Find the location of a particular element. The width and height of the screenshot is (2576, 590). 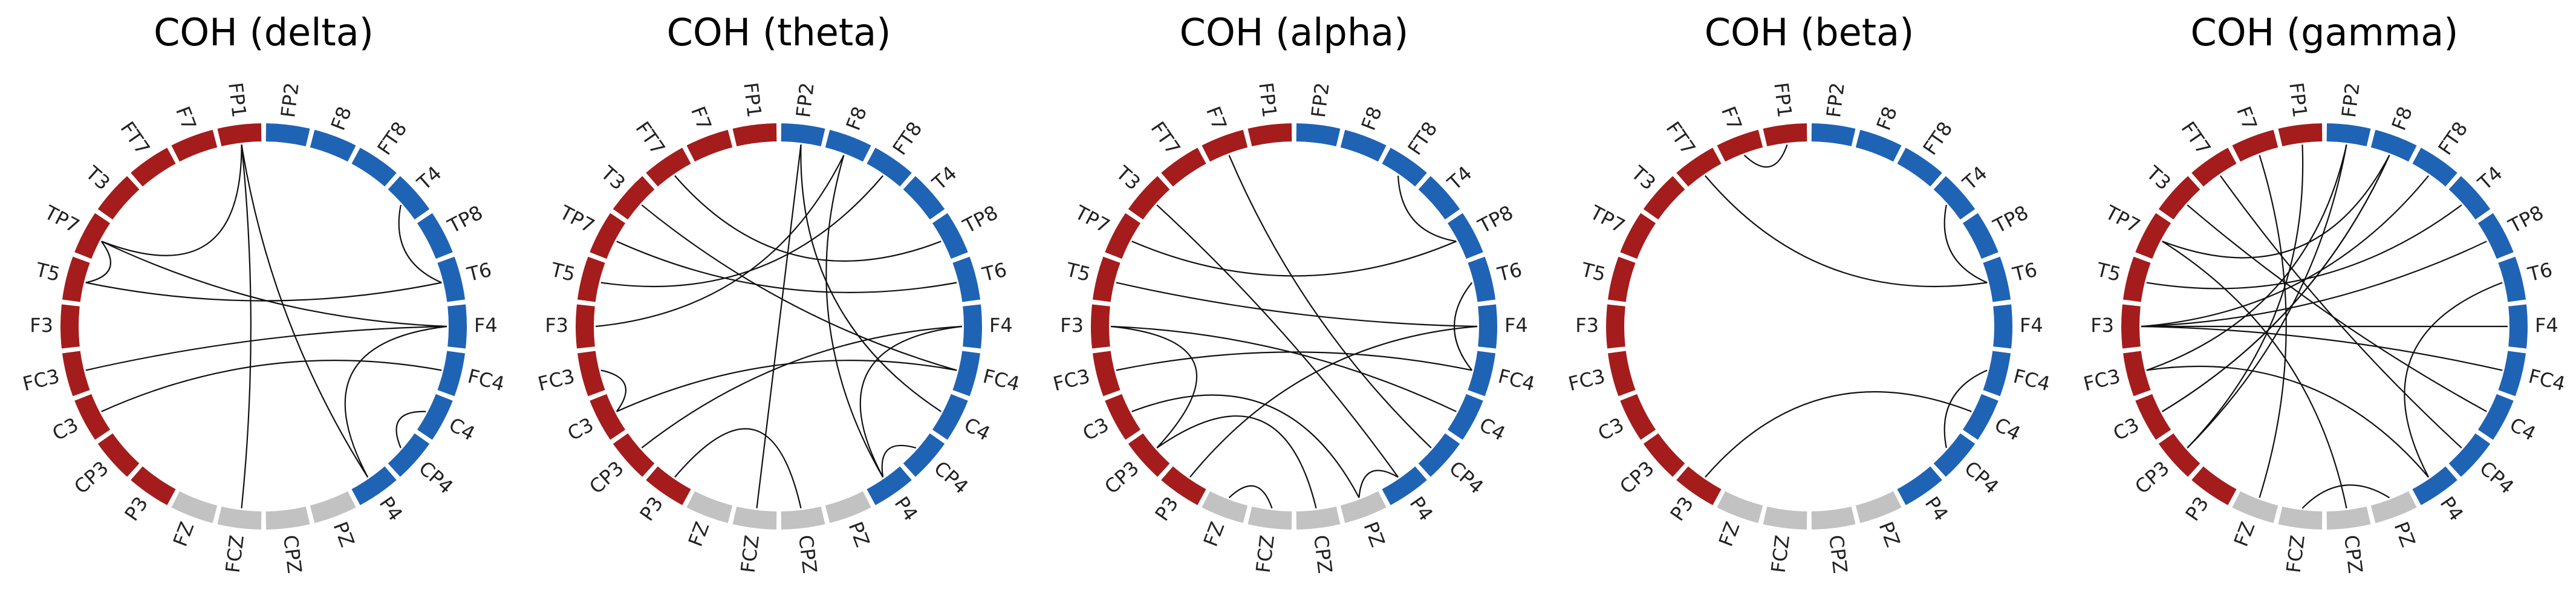

electrode-label: FT8 is located at coordinates (2453, 138).